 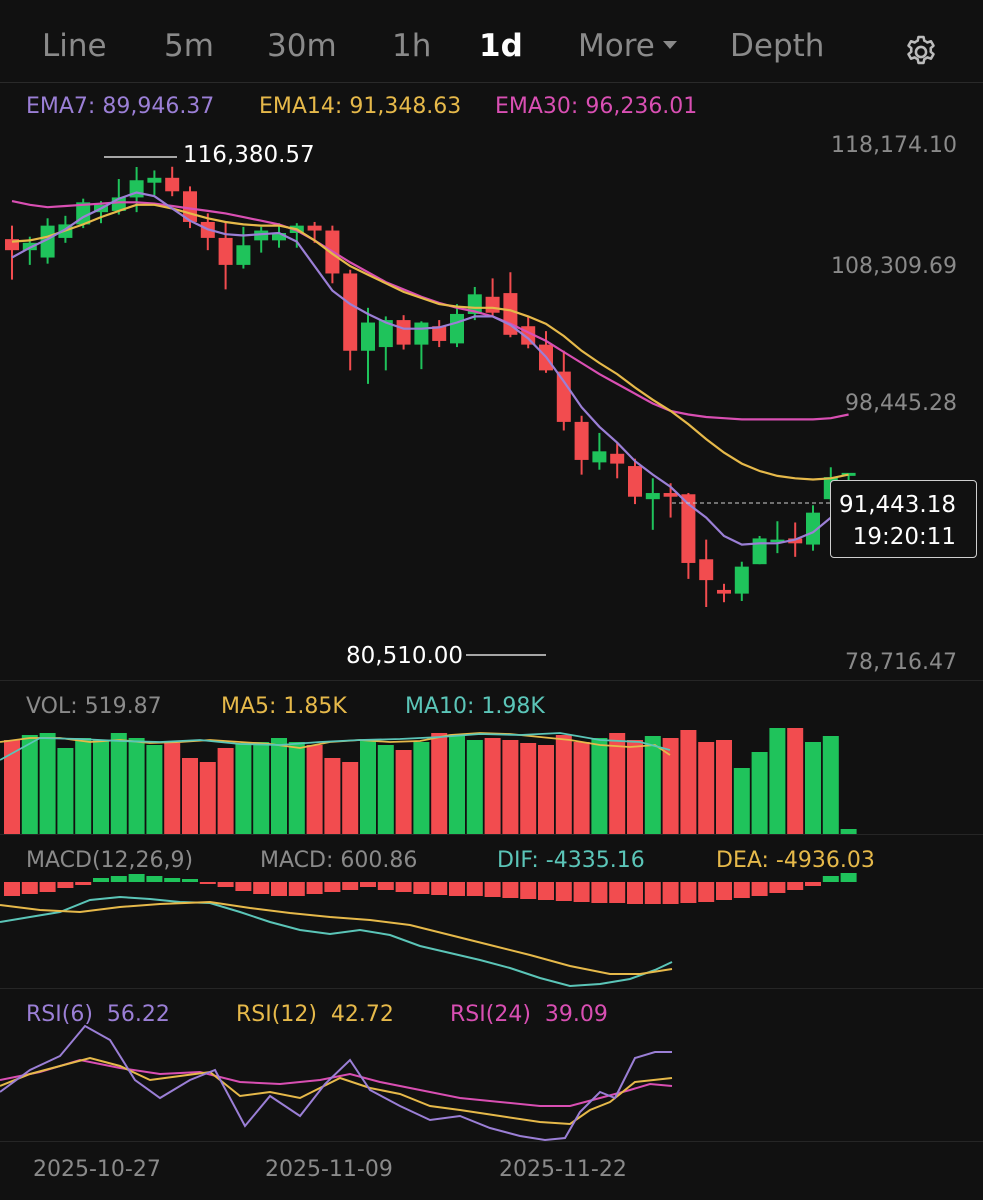 What do you see at coordinates (97, 1169) in the screenshot?
I see `date-label: 2025-10-27` at bounding box center [97, 1169].